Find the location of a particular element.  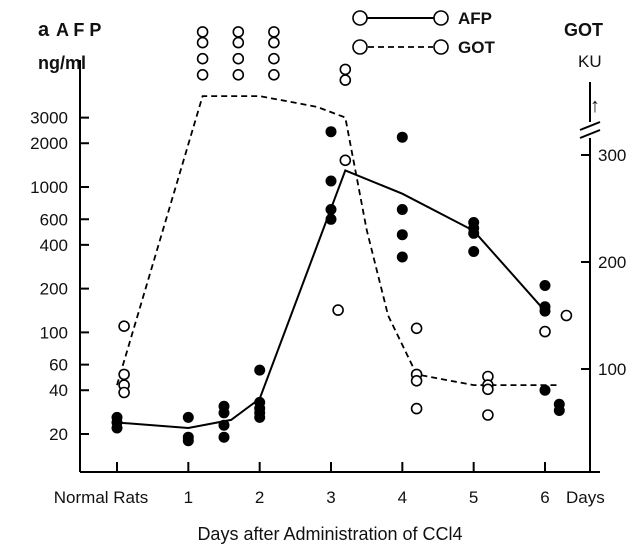

right-tick-label: 300 is located at coordinates (612, 155).